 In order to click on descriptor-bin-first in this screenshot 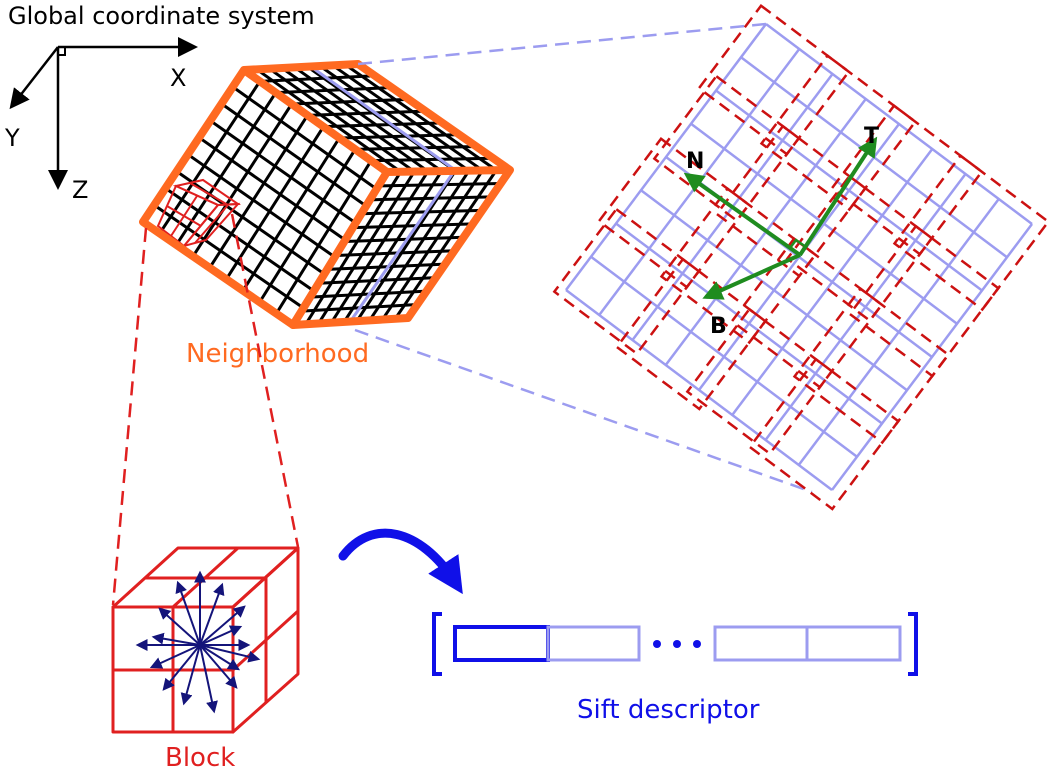, I will do `click(501, 643)`.